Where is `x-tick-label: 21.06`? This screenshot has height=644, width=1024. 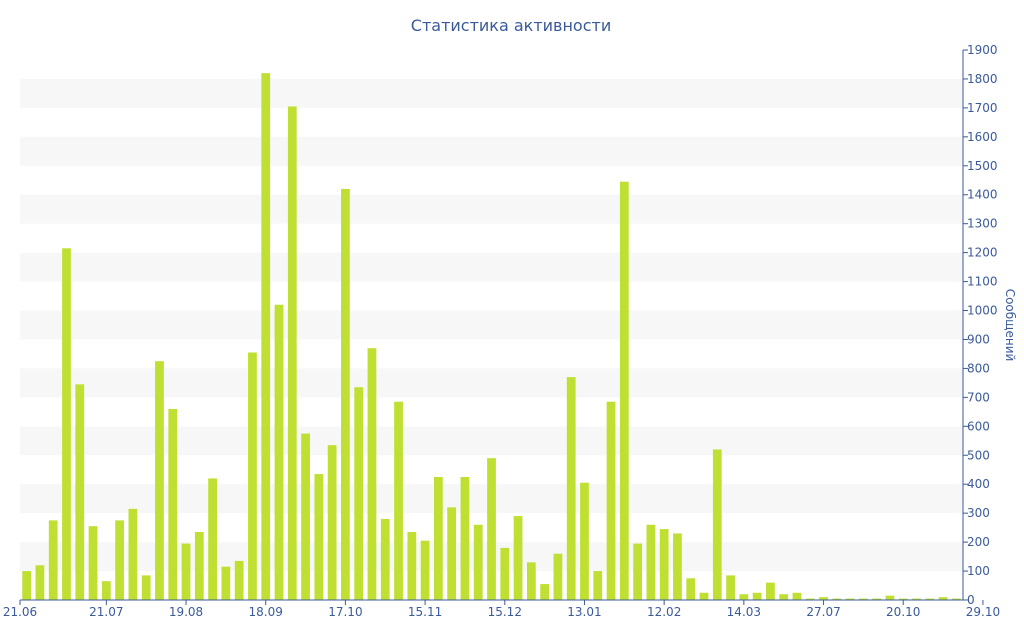 x-tick-label: 21.06 is located at coordinates (20, 612).